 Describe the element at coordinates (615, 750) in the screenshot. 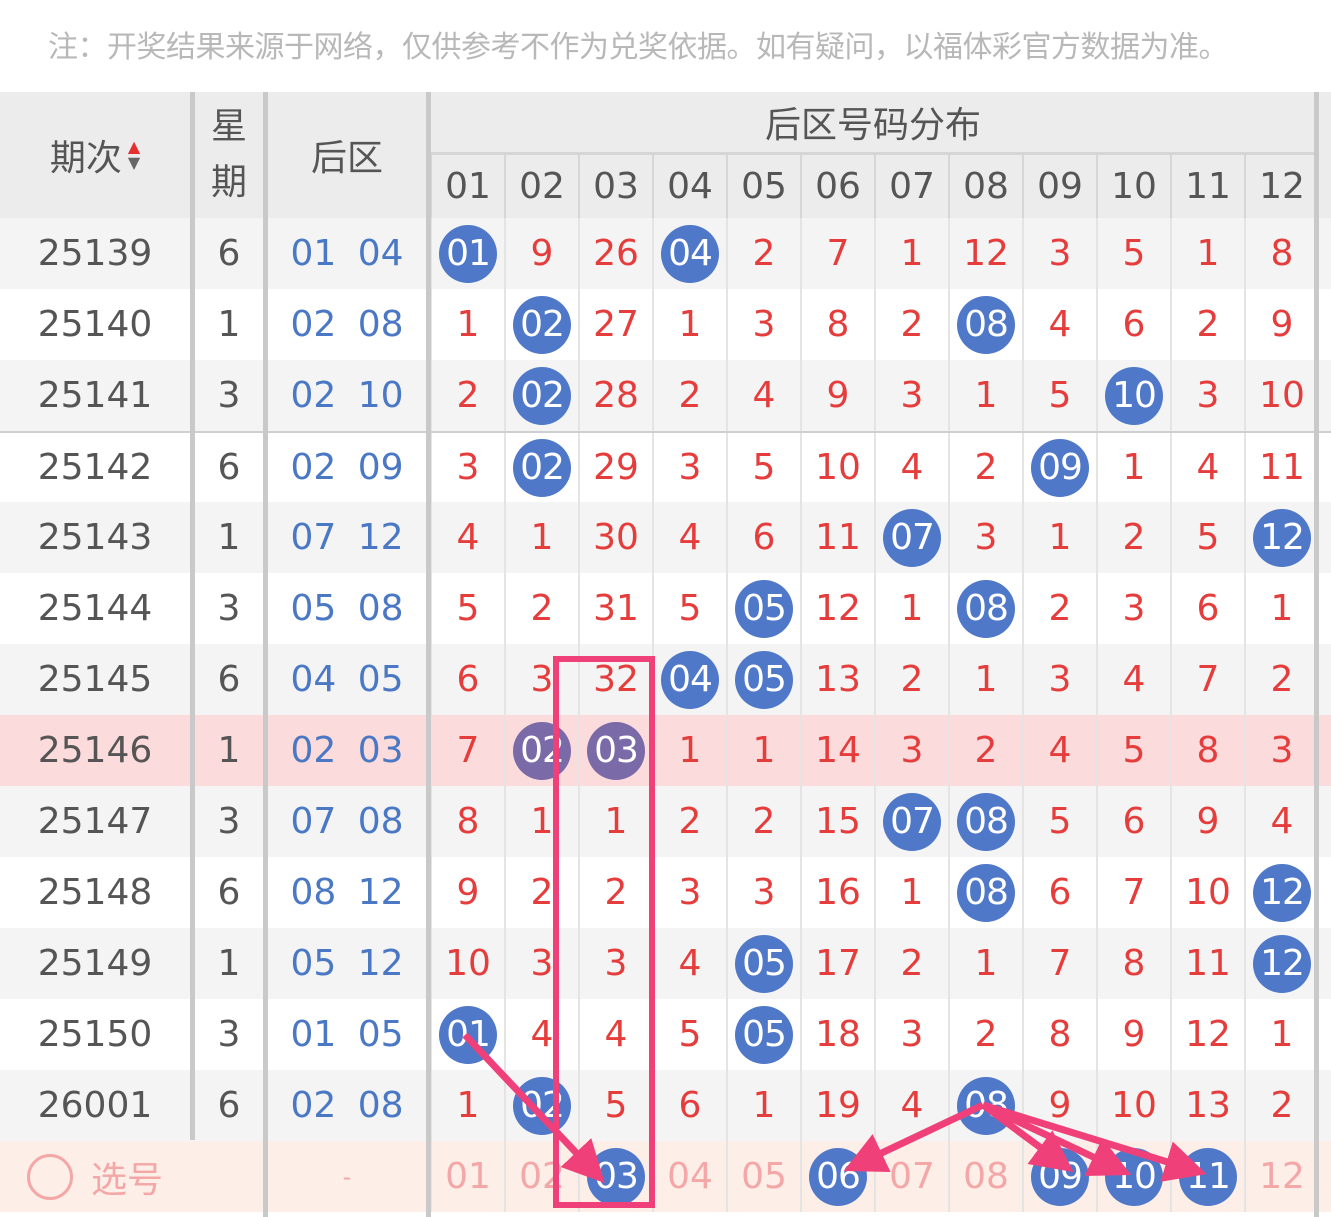

I see `distribution-cell: 03` at that location.